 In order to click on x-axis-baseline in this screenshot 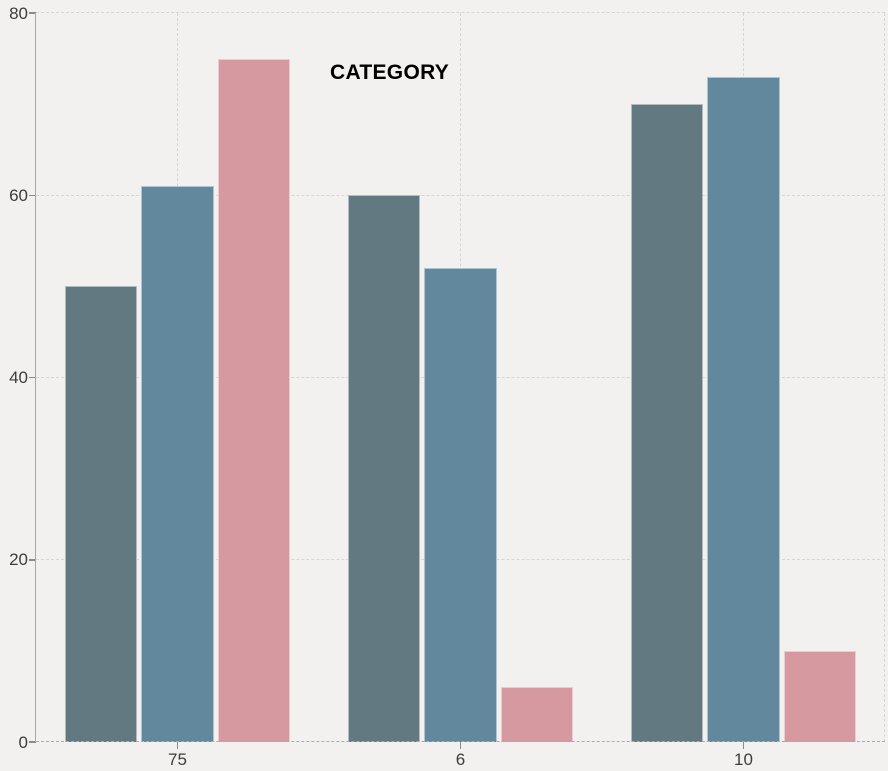, I will do `click(460, 742)`.